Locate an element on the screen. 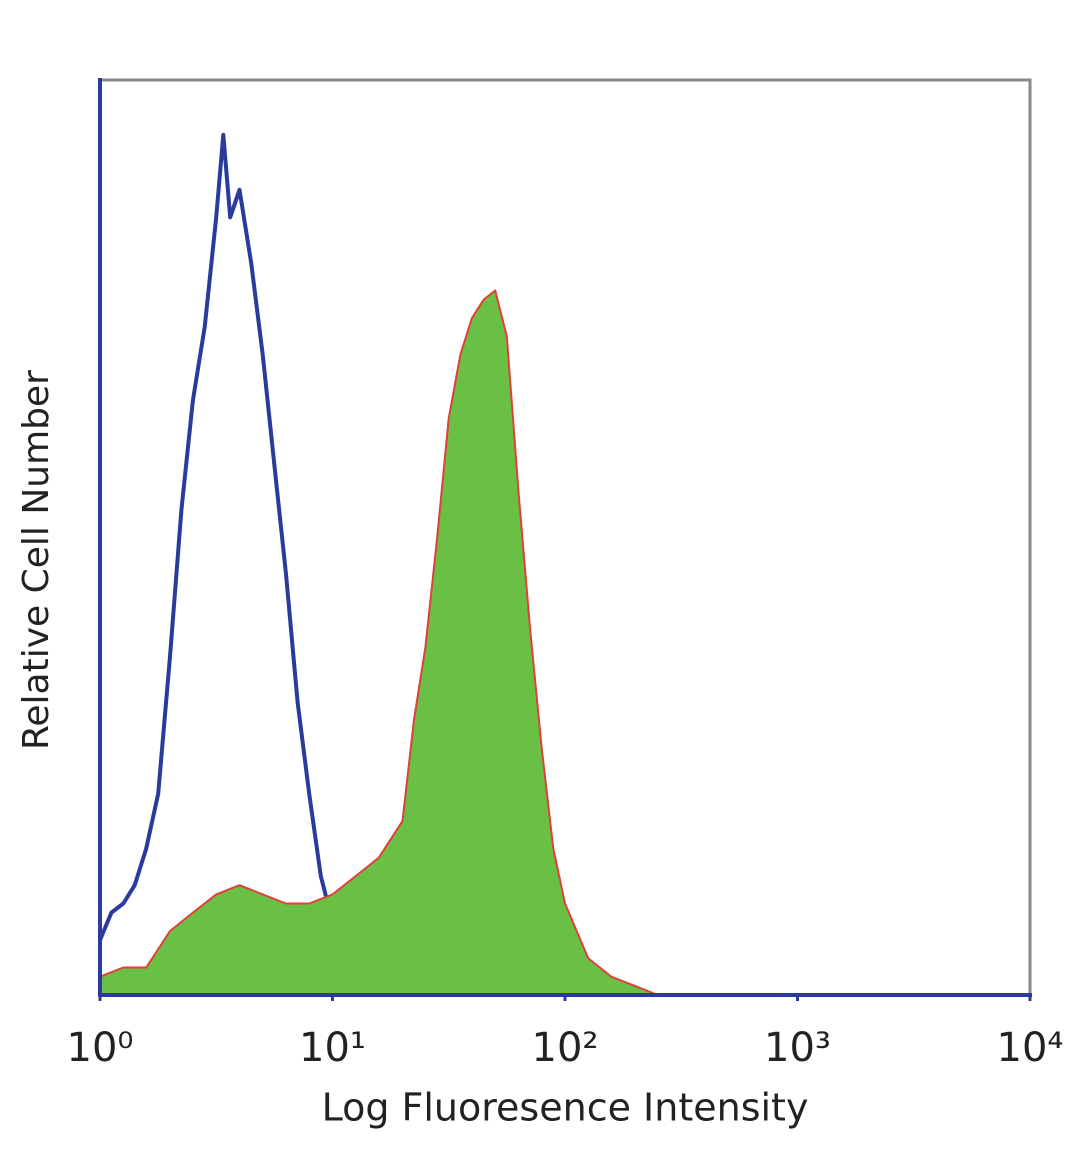  x-tick-label: 10² is located at coordinates (565, 1048).